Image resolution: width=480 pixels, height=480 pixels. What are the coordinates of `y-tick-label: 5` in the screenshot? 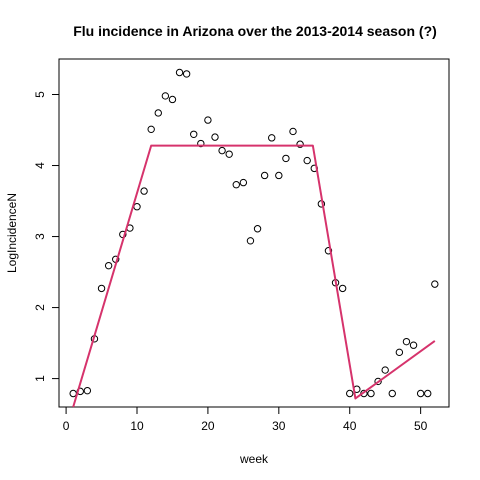 It's located at (40, 94).